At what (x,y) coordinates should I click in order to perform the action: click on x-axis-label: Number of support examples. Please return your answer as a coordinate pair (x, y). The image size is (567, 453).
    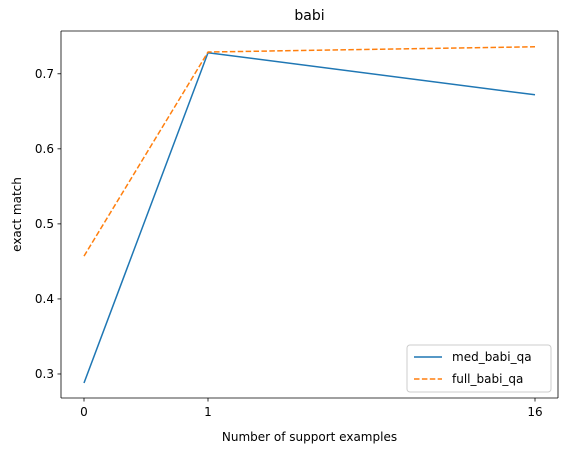
    Looking at the image, I should click on (309, 437).